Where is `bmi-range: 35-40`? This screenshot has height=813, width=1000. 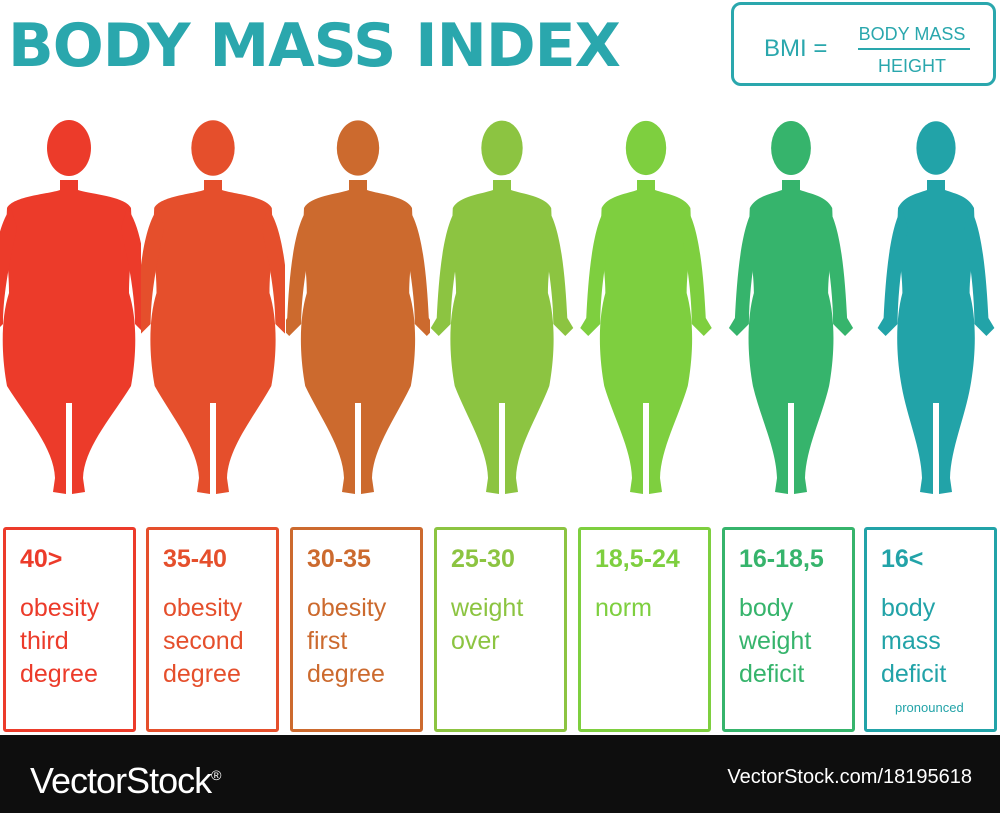 bmi-range: 35-40 is located at coordinates (195, 559).